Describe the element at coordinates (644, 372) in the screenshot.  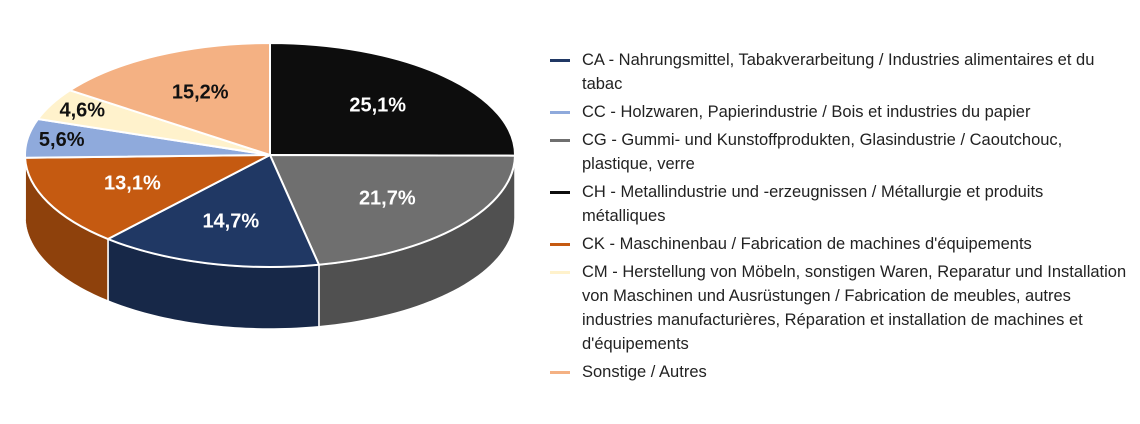
I see `legend-label: Sonstige / Autres` at that location.